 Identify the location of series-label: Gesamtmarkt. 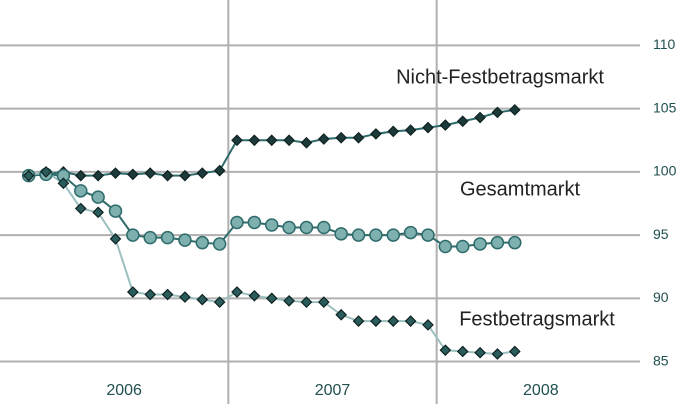
(520, 189).